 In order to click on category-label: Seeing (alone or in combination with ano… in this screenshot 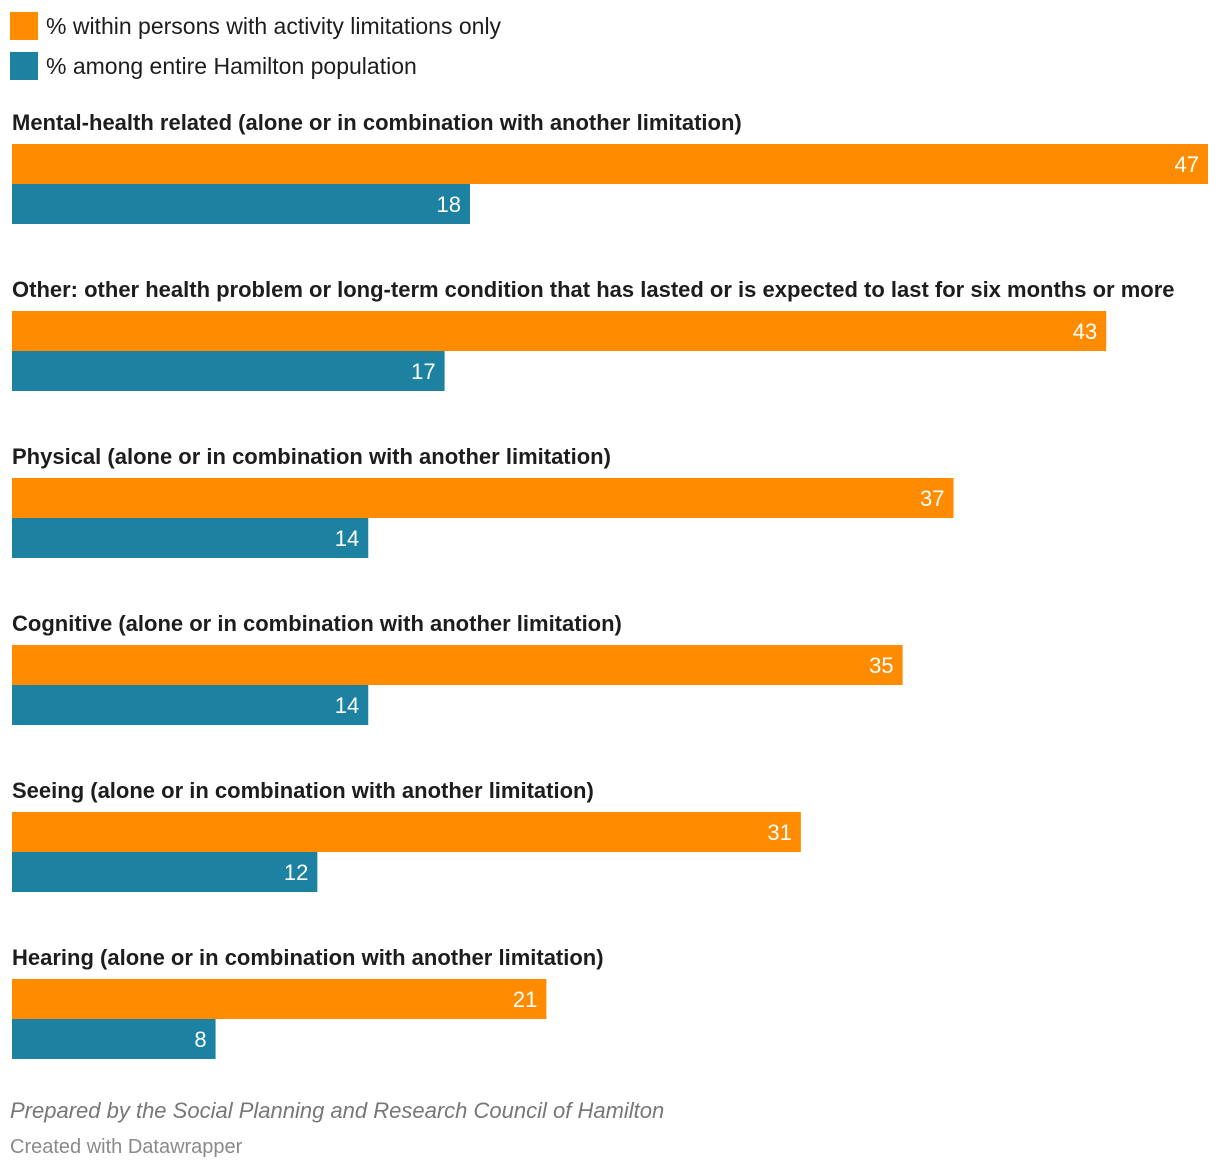, I will do `click(303, 790)`.